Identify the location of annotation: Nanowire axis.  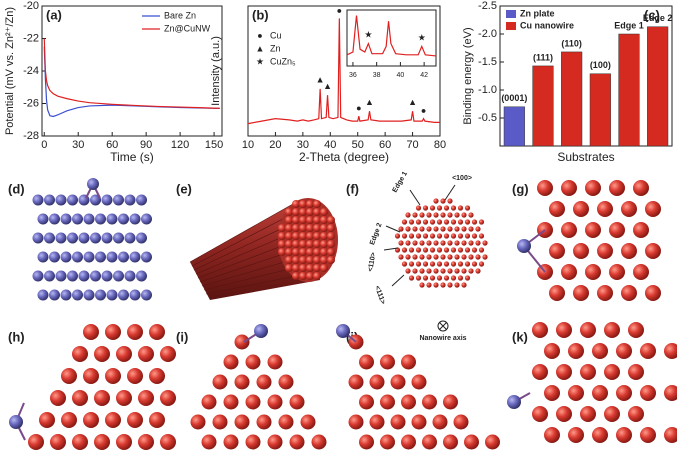
(442, 338).